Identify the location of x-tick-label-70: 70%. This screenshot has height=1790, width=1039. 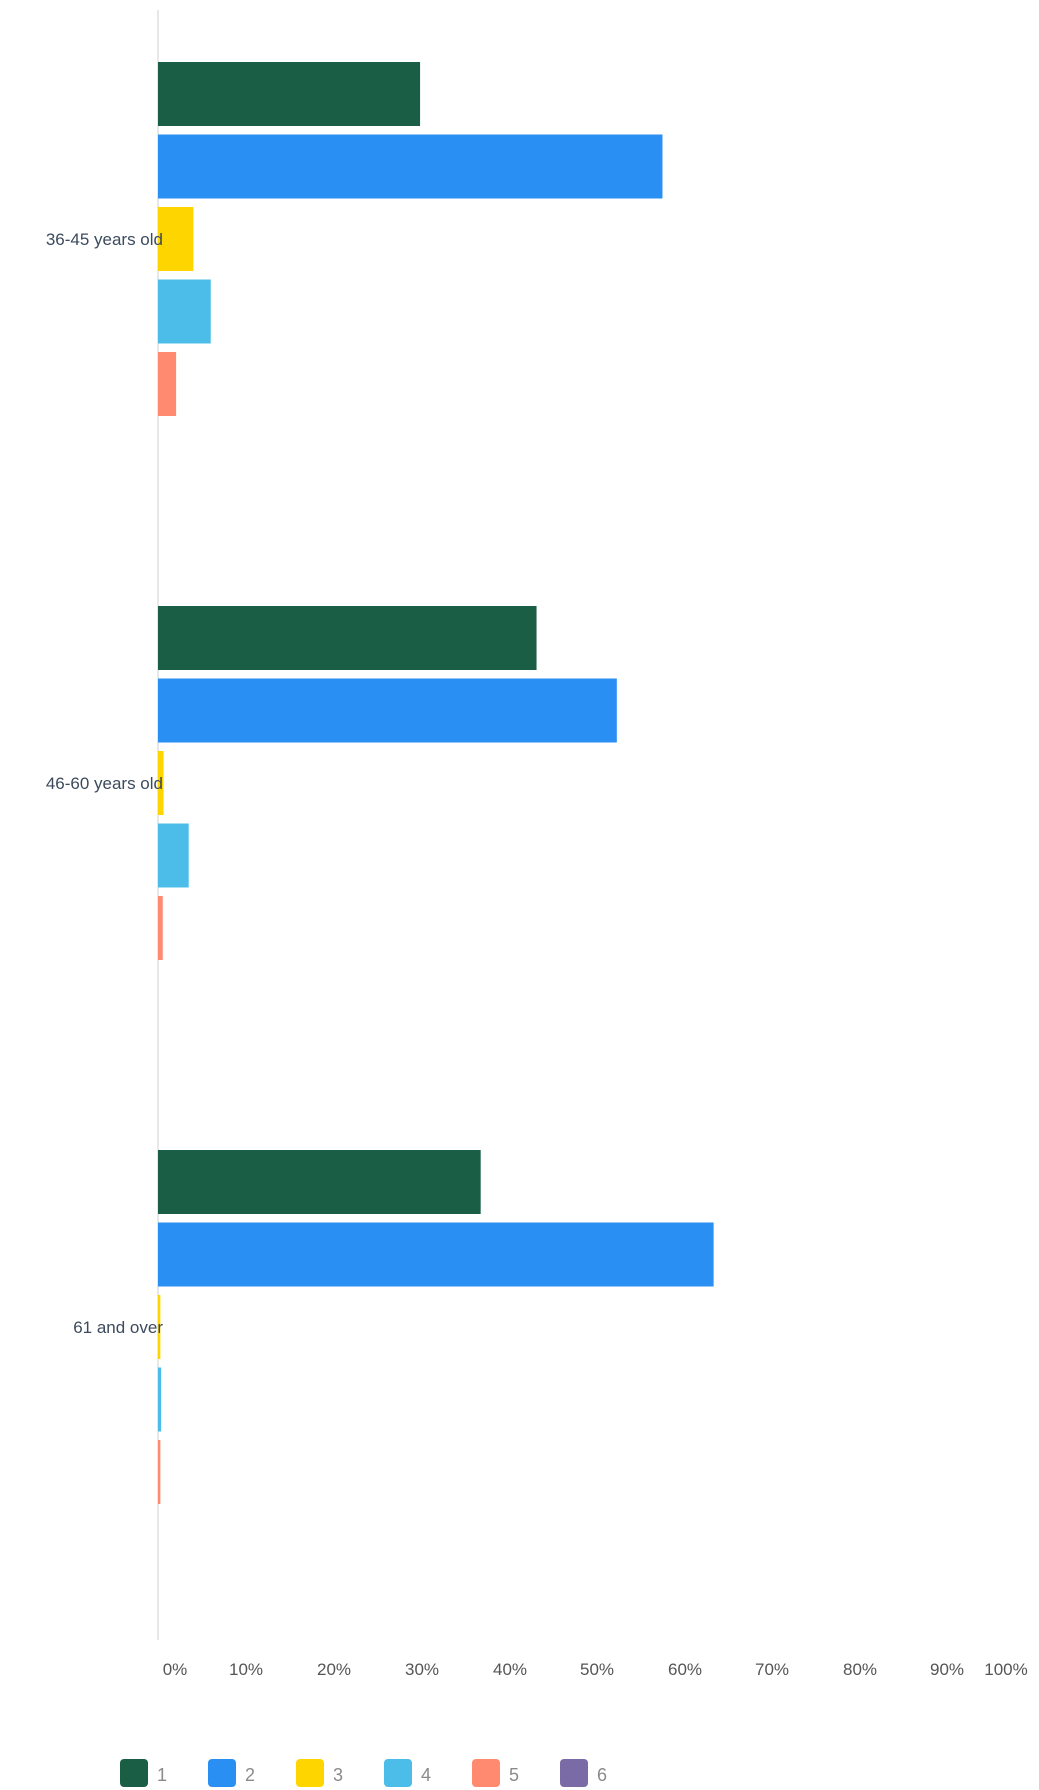
(772, 1669).